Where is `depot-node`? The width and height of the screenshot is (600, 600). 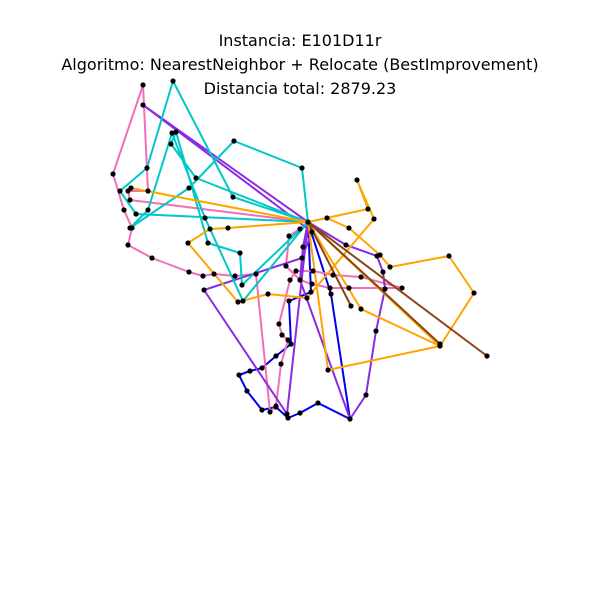
depot-node is located at coordinates (308, 222).